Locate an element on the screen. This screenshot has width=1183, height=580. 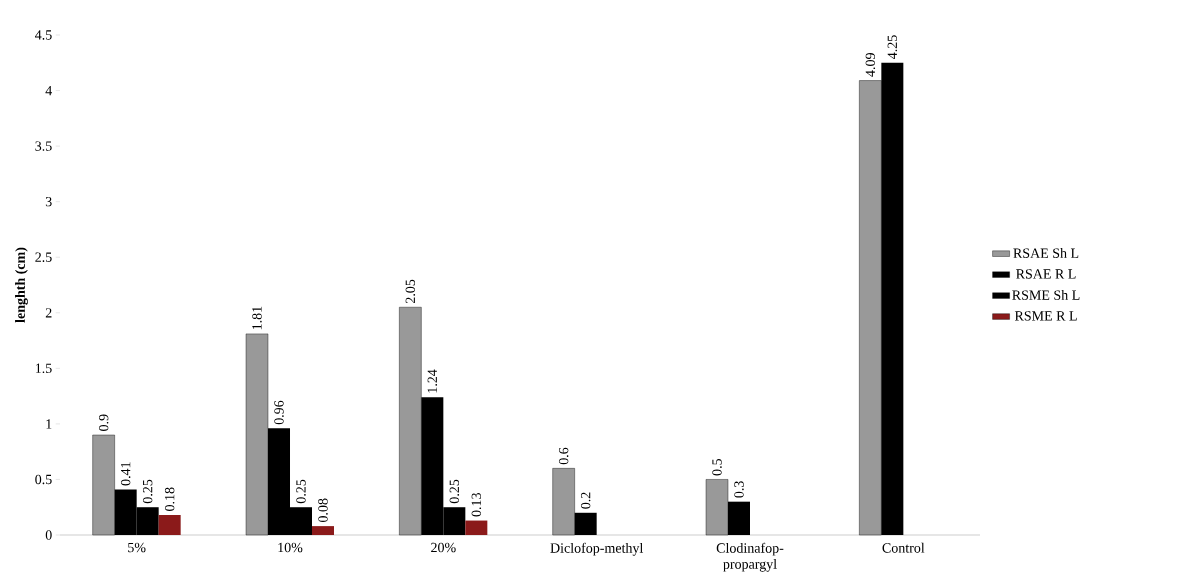
data-label: 2.05 is located at coordinates (410, 291).